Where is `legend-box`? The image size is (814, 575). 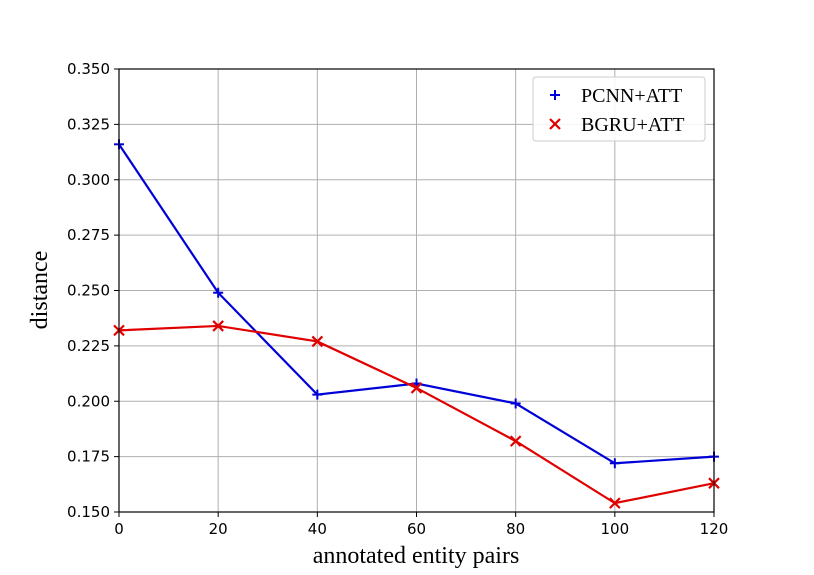 legend-box is located at coordinates (619, 109).